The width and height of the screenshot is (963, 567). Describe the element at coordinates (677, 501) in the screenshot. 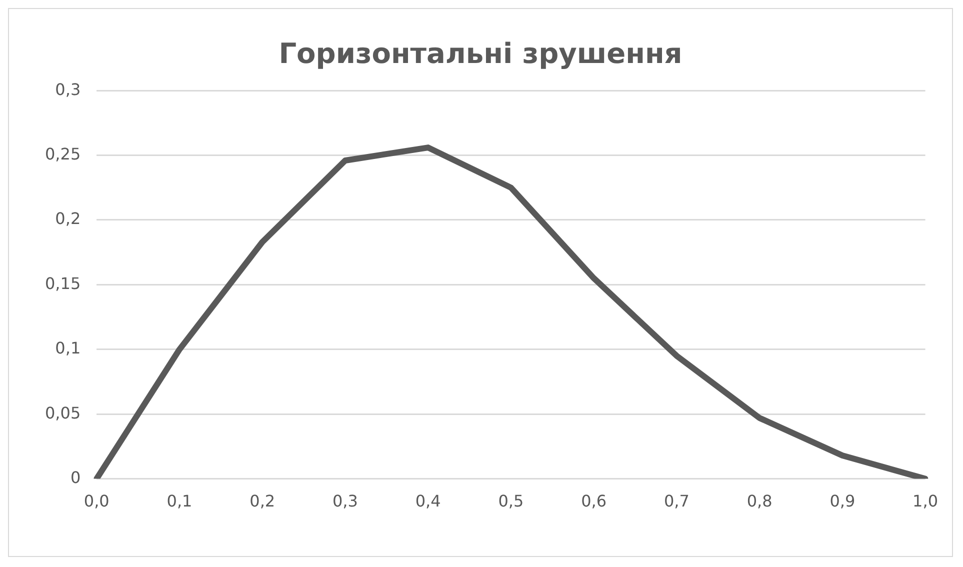

I see `x-tick-label: 0,7` at that location.